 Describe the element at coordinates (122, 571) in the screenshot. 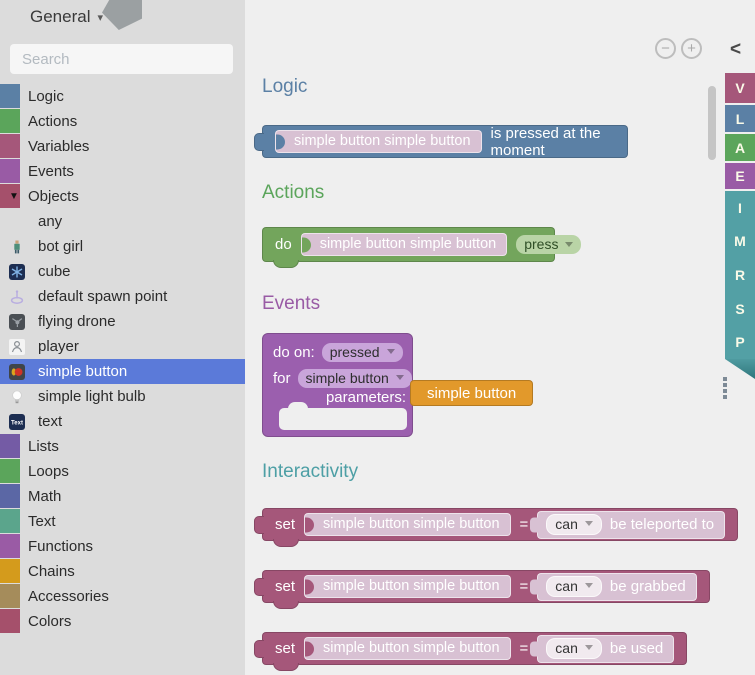

I see `sidebar-item-chains: Chains` at that location.